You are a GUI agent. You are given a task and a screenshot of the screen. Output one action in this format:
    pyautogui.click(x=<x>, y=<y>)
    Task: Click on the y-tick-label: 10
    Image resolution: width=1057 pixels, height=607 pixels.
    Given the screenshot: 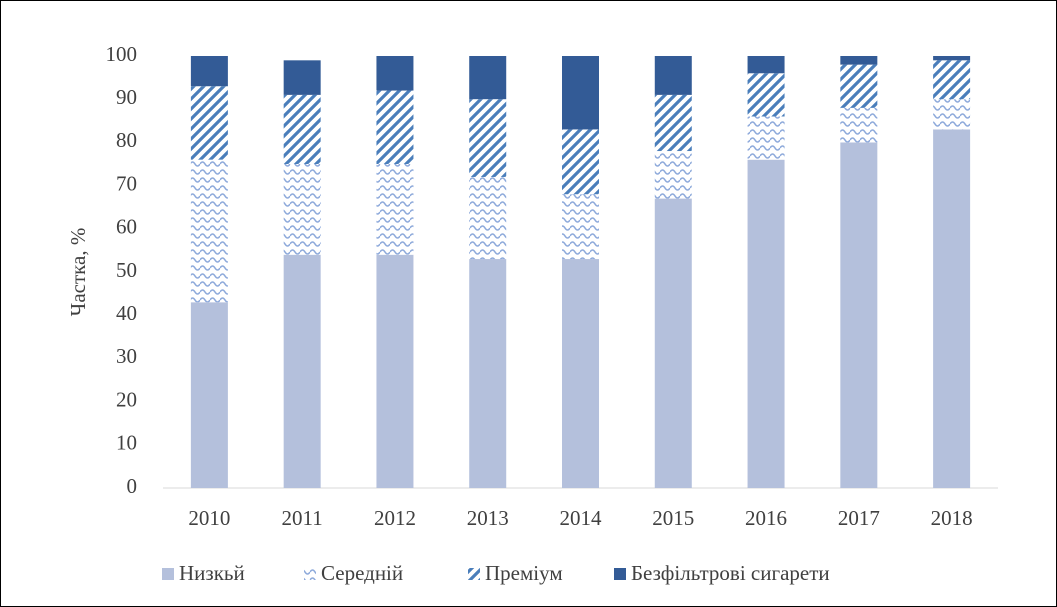 What is the action you would take?
    pyautogui.click(x=126, y=443)
    